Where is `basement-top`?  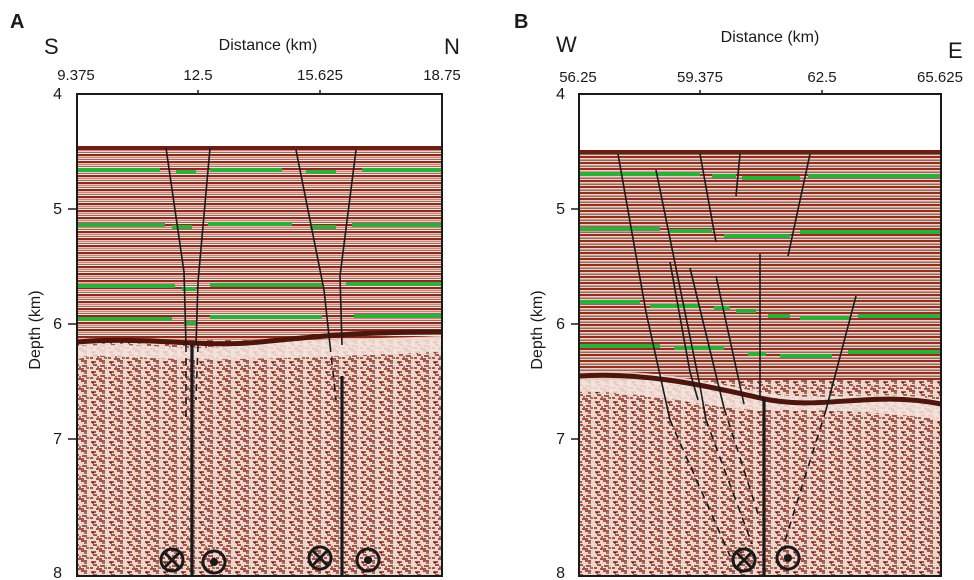
basement-top is located at coordinates (259, 338).